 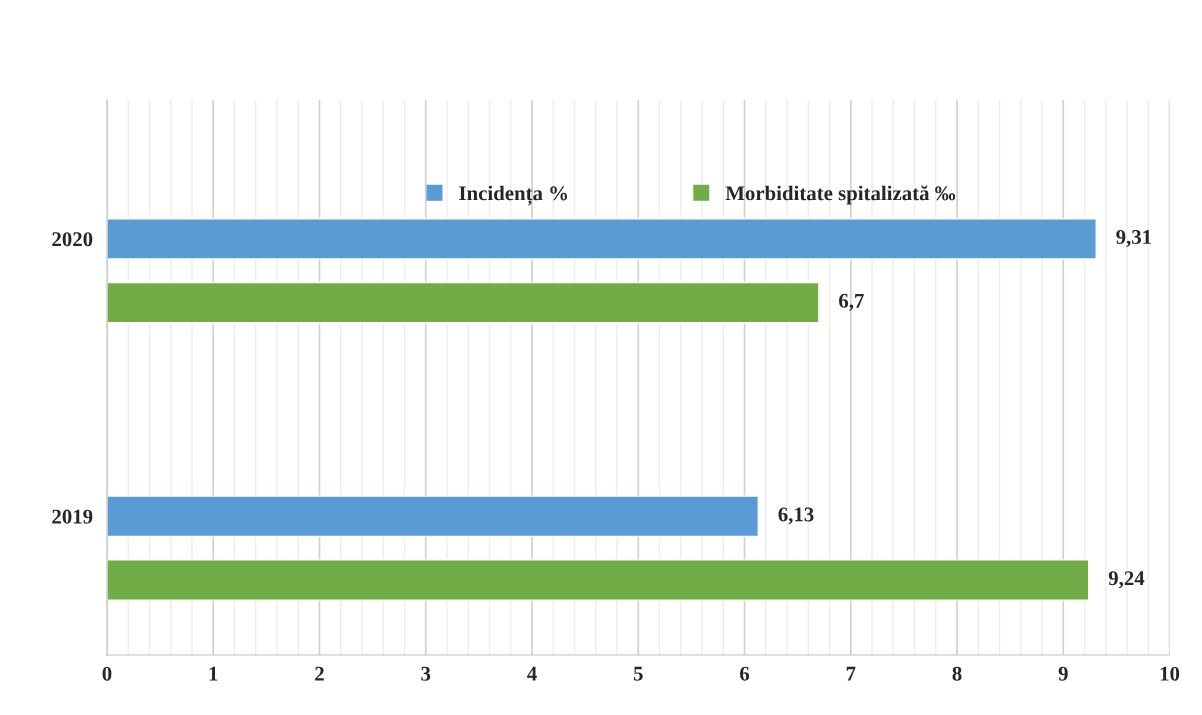 What do you see at coordinates (72, 239) in the screenshot?
I see `y-tick-label: 2020` at bounding box center [72, 239].